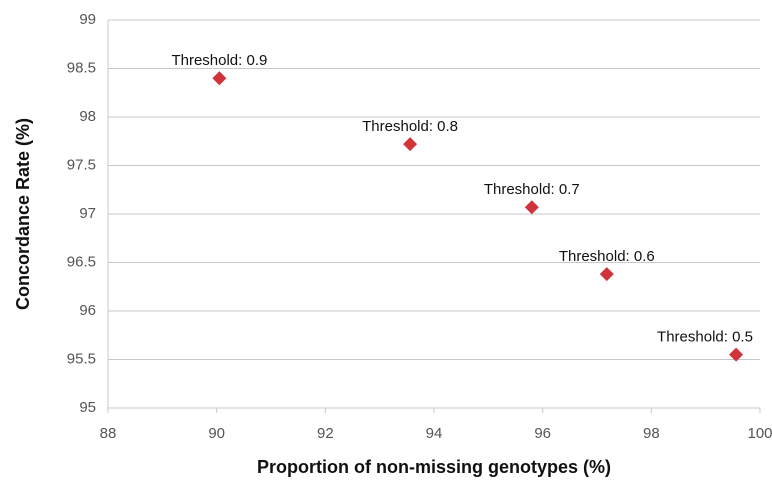 The height and width of the screenshot is (480, 772). Describe the element at coordinates (87, 19) in the screenshot. I see `y-tick-label: 99` at that location.